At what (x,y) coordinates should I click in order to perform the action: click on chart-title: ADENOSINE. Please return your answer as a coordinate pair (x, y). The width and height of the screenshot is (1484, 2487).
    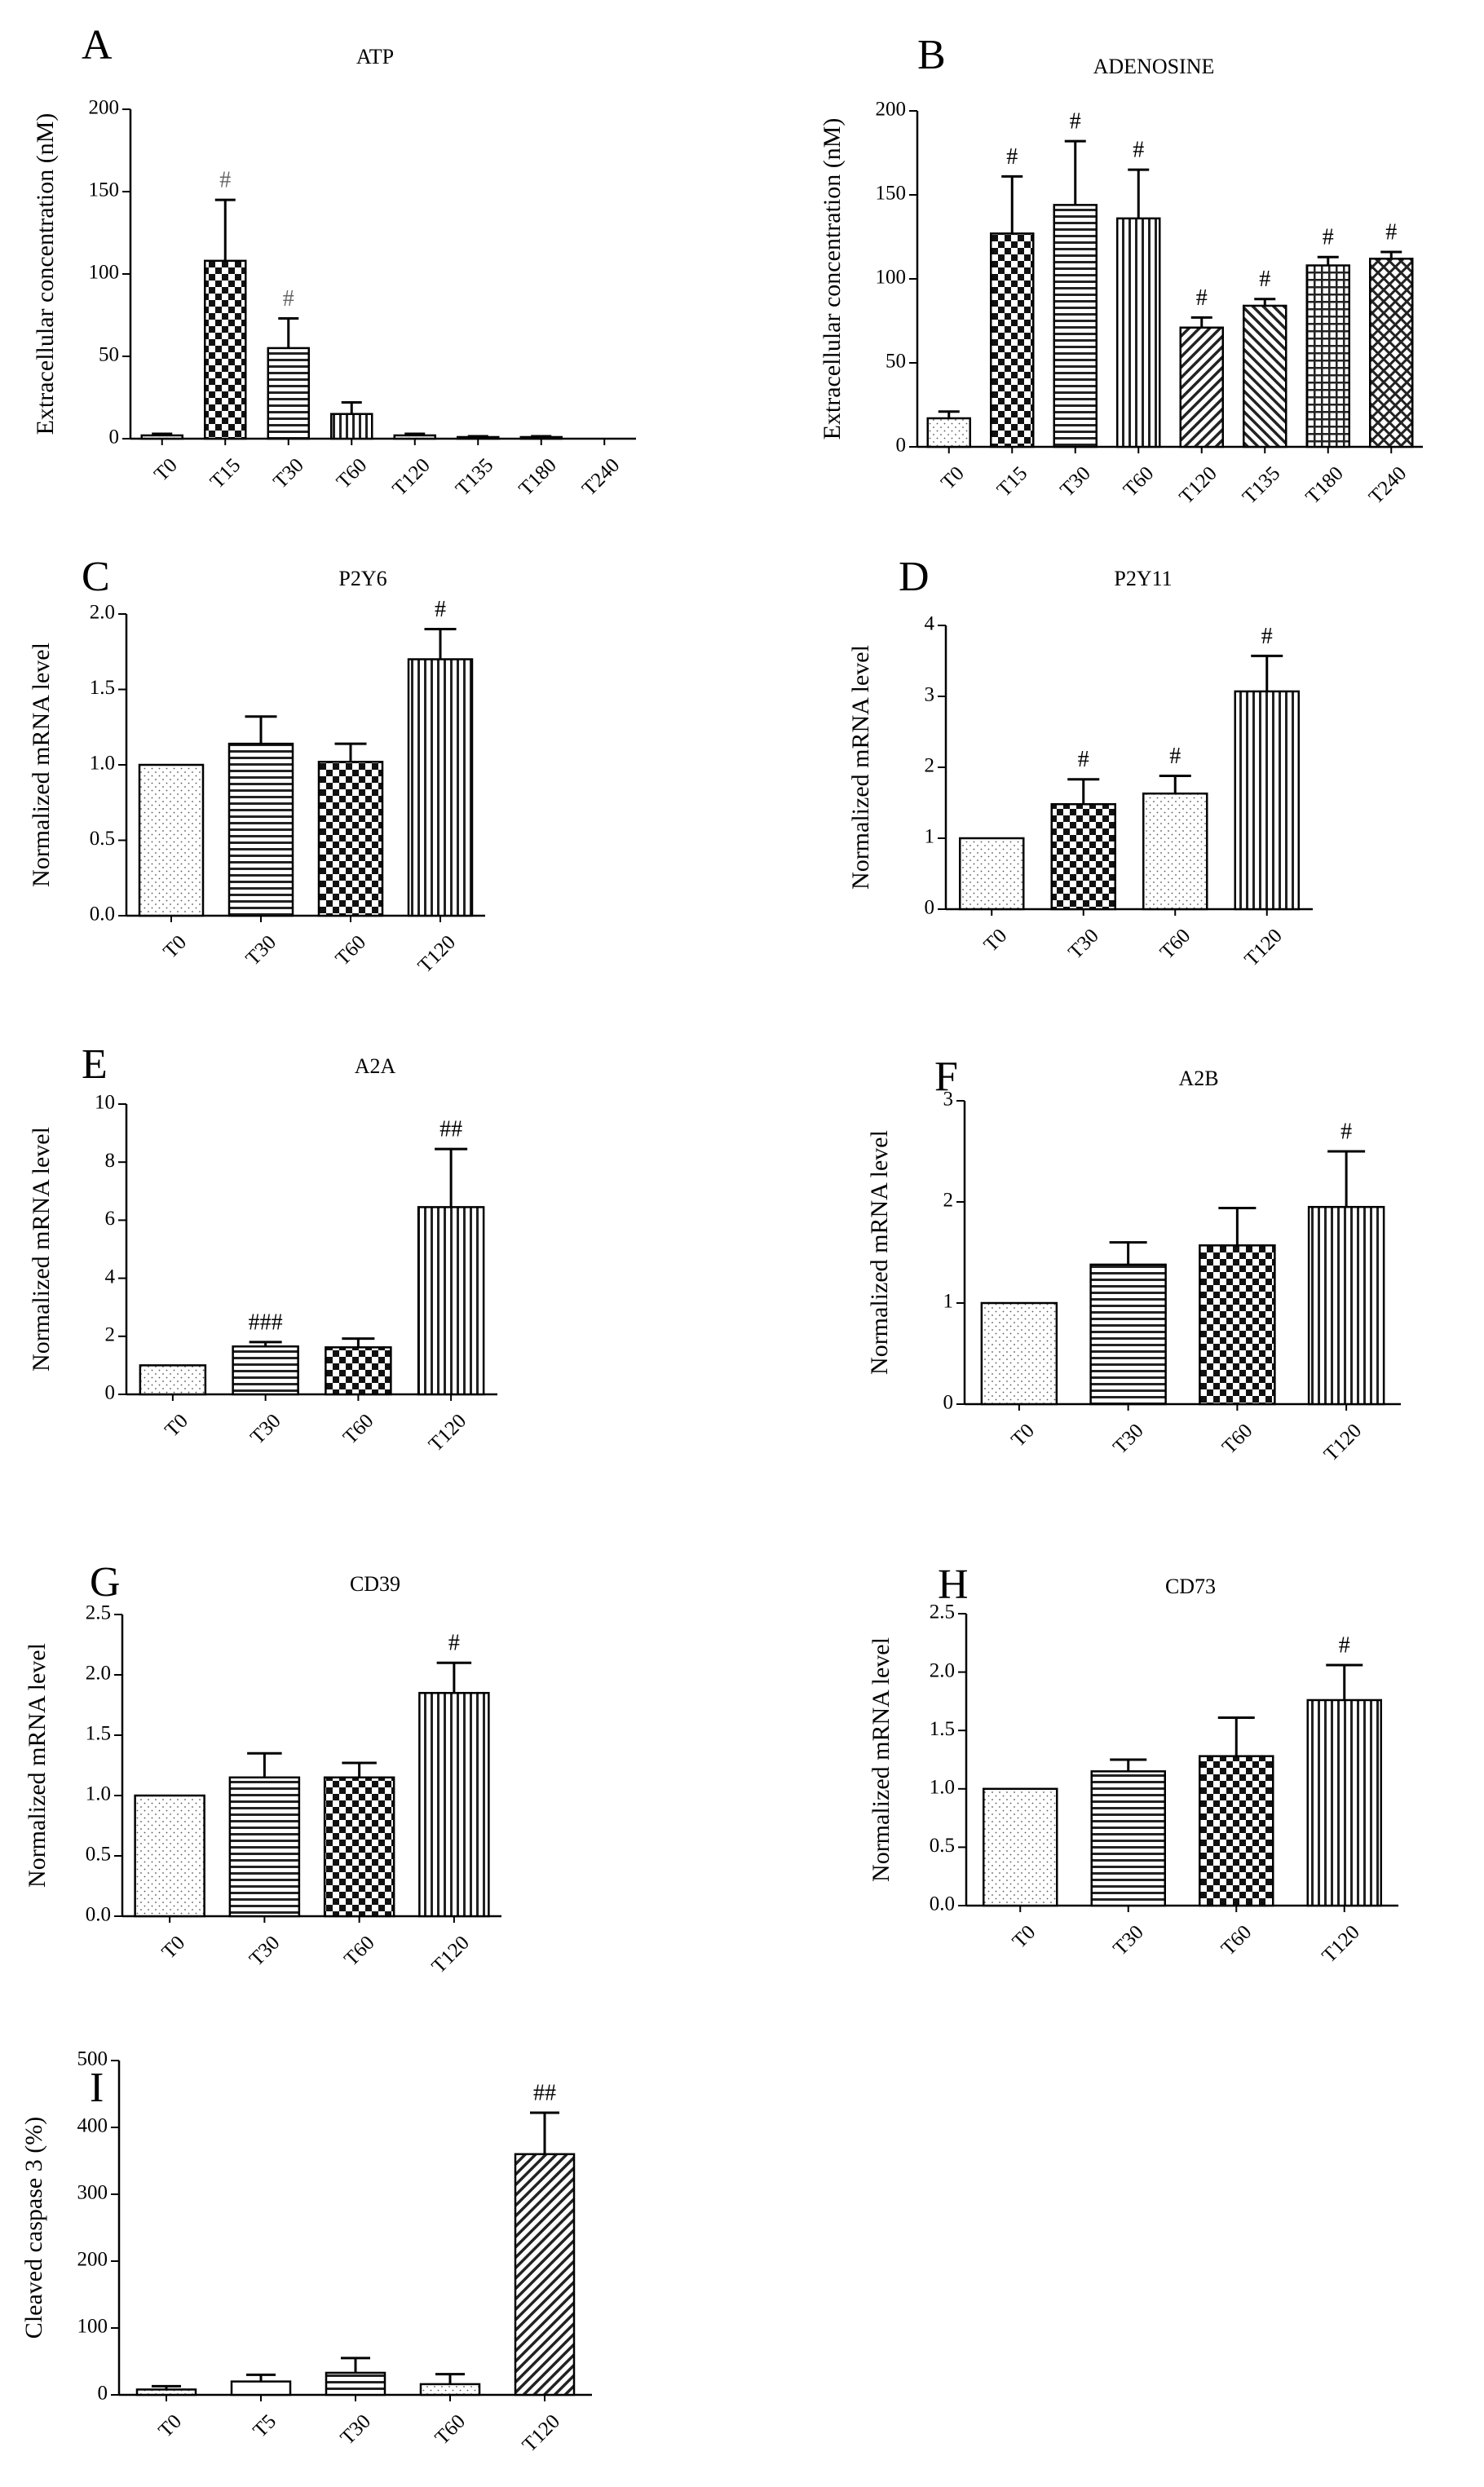
    Looking at the image, I should click on (1154, 67).